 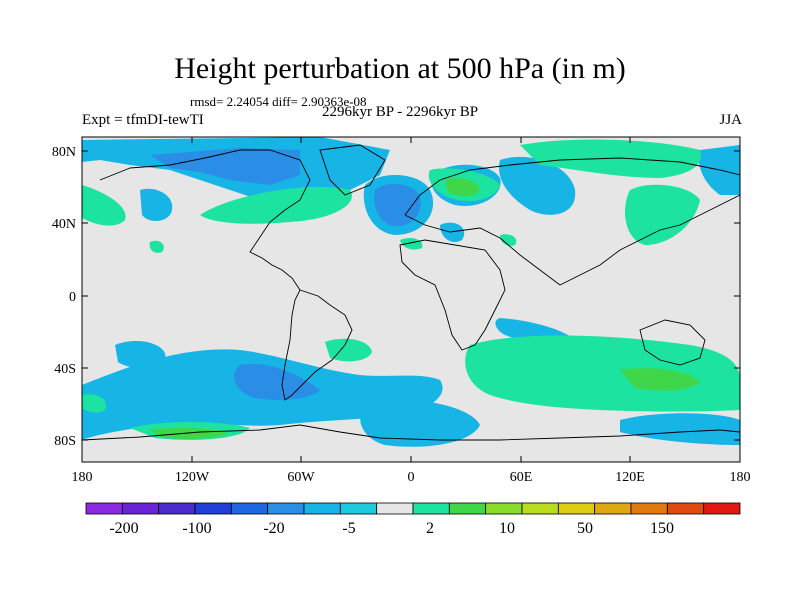 I want to click on plot-title: Height perturbation at 500 hPa (in m), so click(x=400, y=68).